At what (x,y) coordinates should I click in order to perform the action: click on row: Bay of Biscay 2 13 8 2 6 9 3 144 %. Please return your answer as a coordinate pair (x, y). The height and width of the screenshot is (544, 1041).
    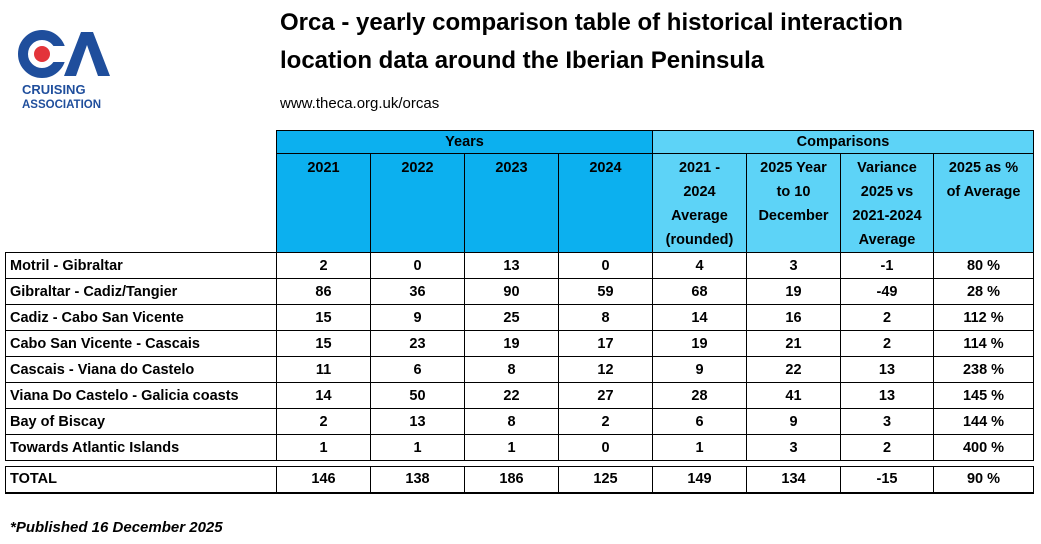
    Looking at the image, I should click on (519, 421).